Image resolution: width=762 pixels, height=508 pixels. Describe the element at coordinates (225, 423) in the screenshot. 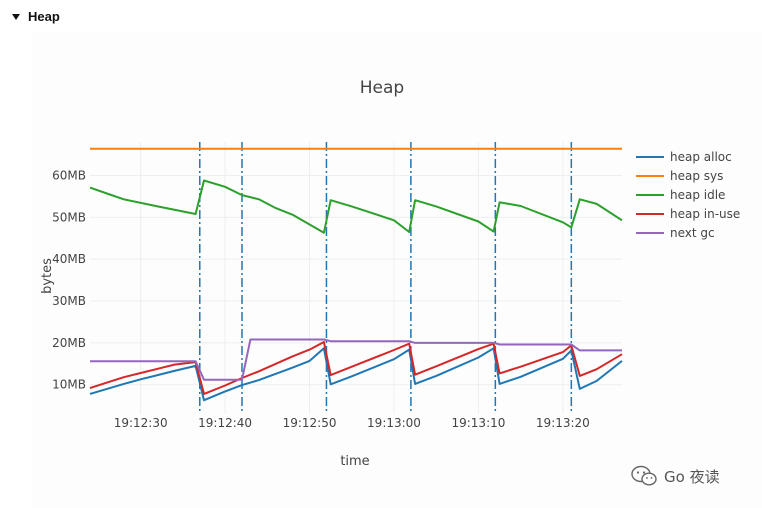

I see `x-tick-label: 19:12:40` at that location.